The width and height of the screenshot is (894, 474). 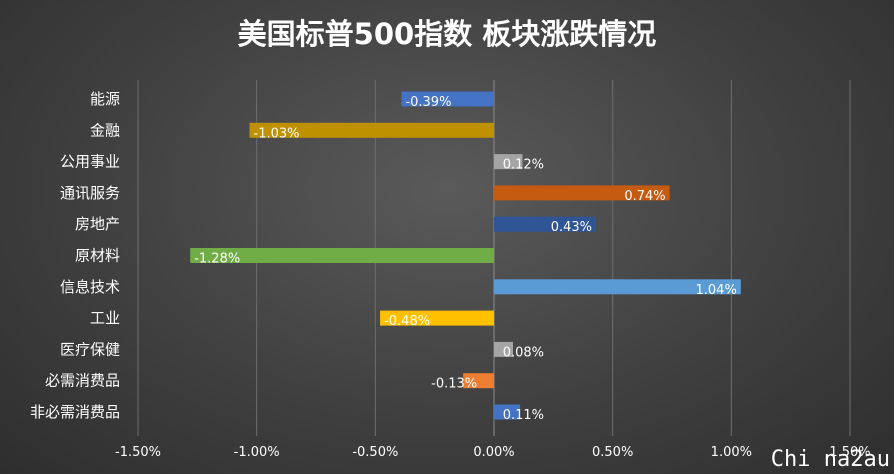 I want to click on category-label: 公用事业, so click(x=90, y=162).